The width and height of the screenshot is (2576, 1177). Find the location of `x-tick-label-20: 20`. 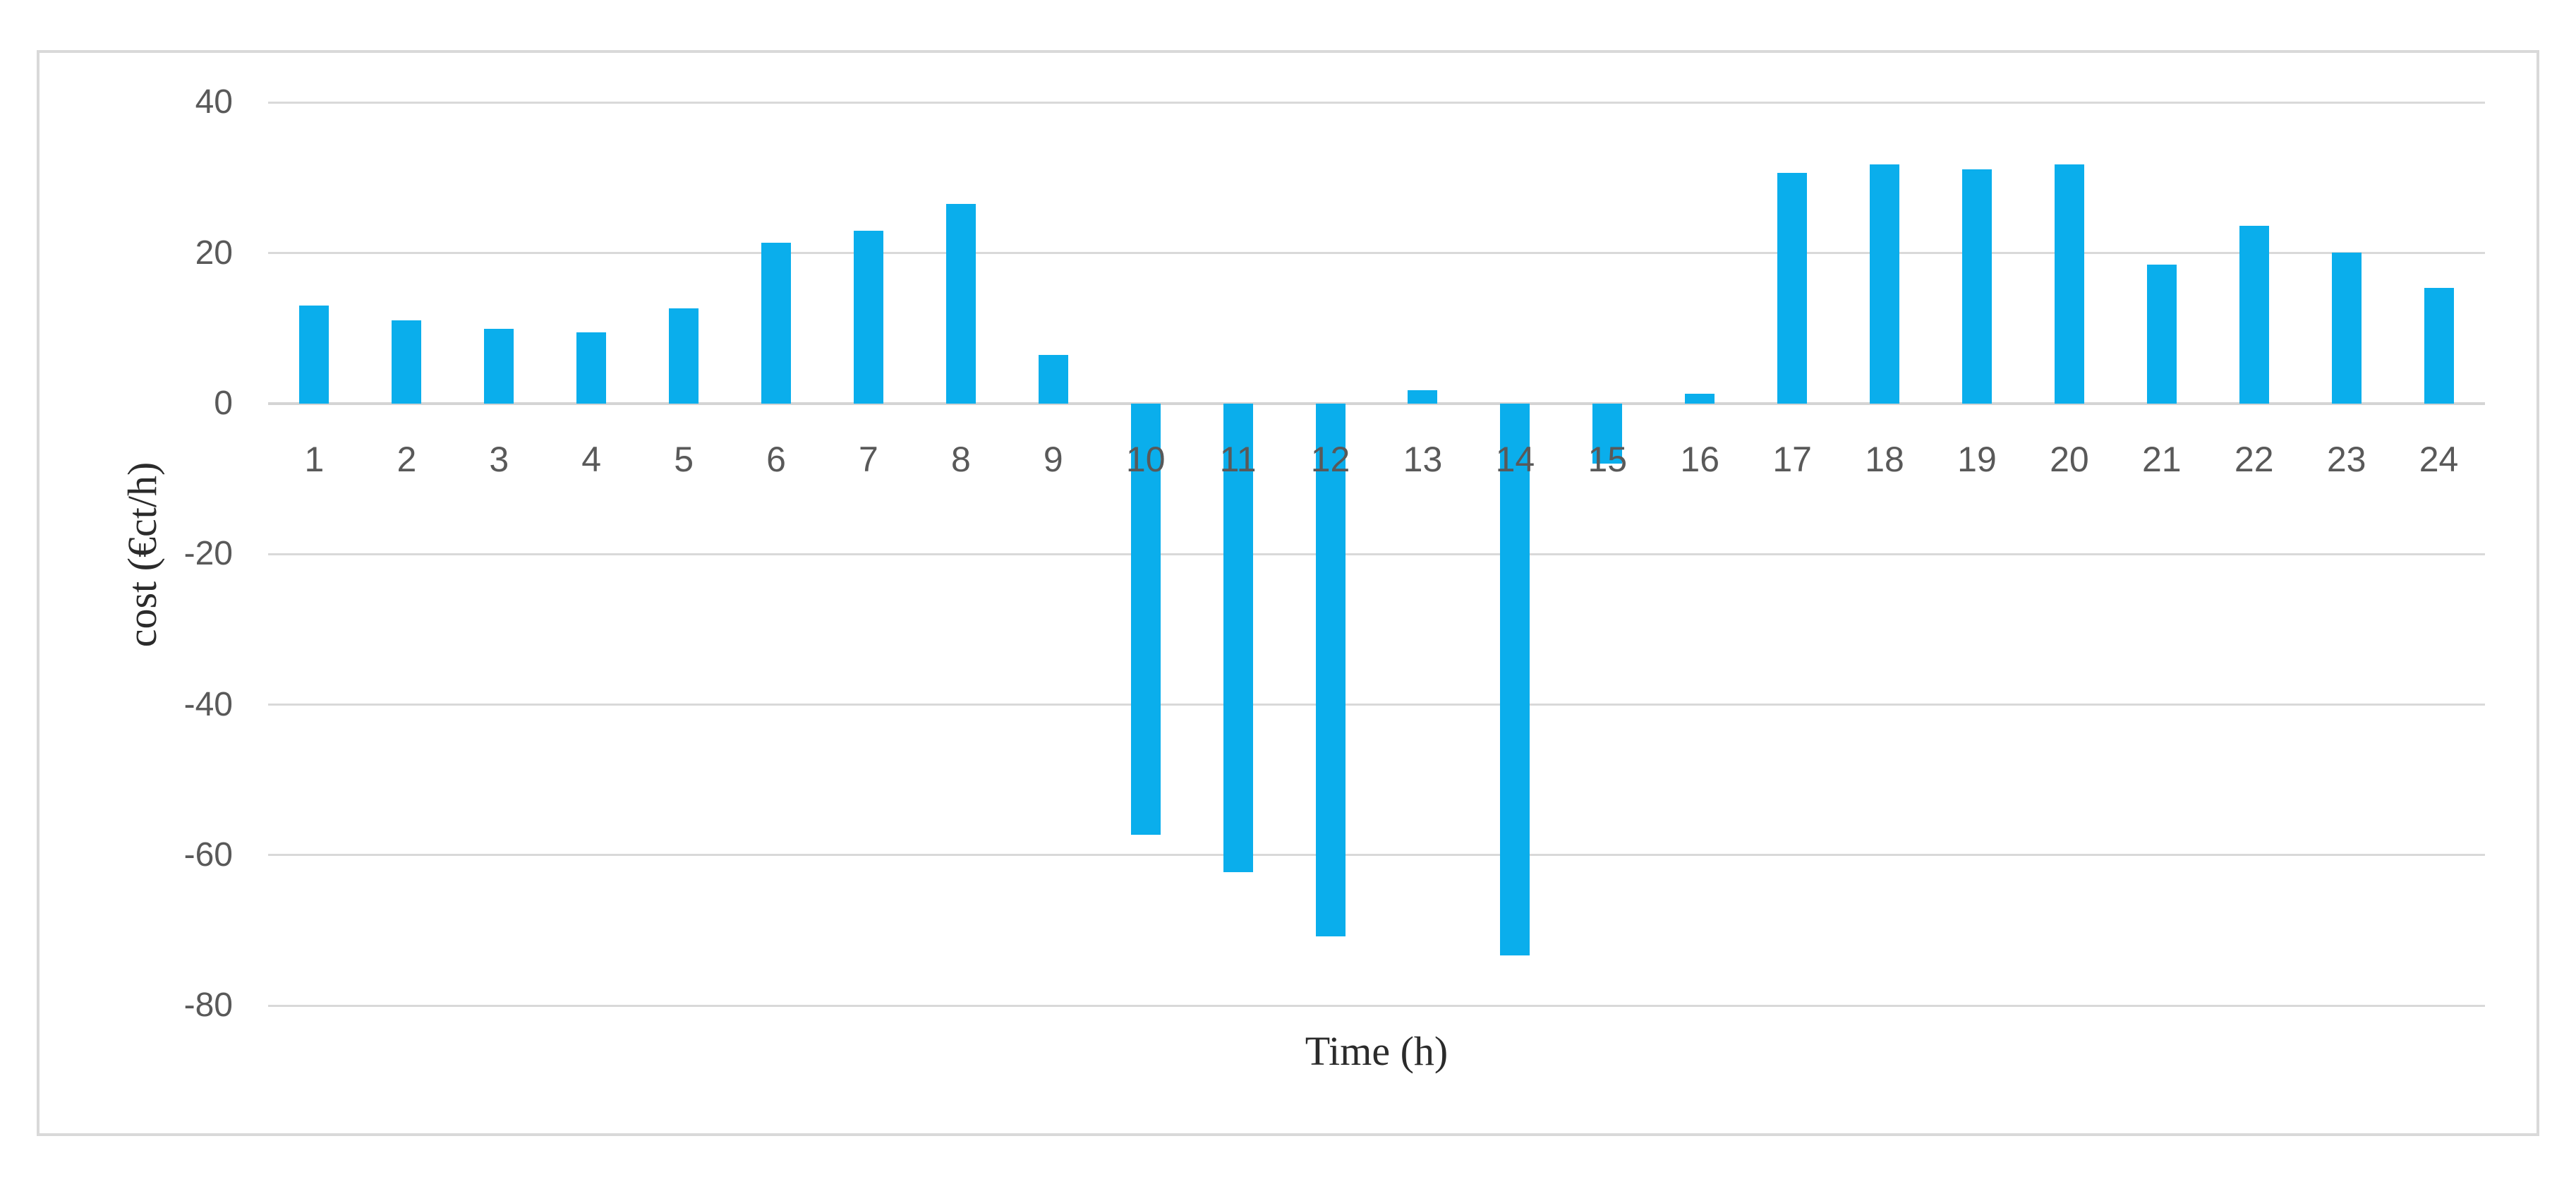

x-tick-label-20: 20 is located at coordinates (2070, 460).